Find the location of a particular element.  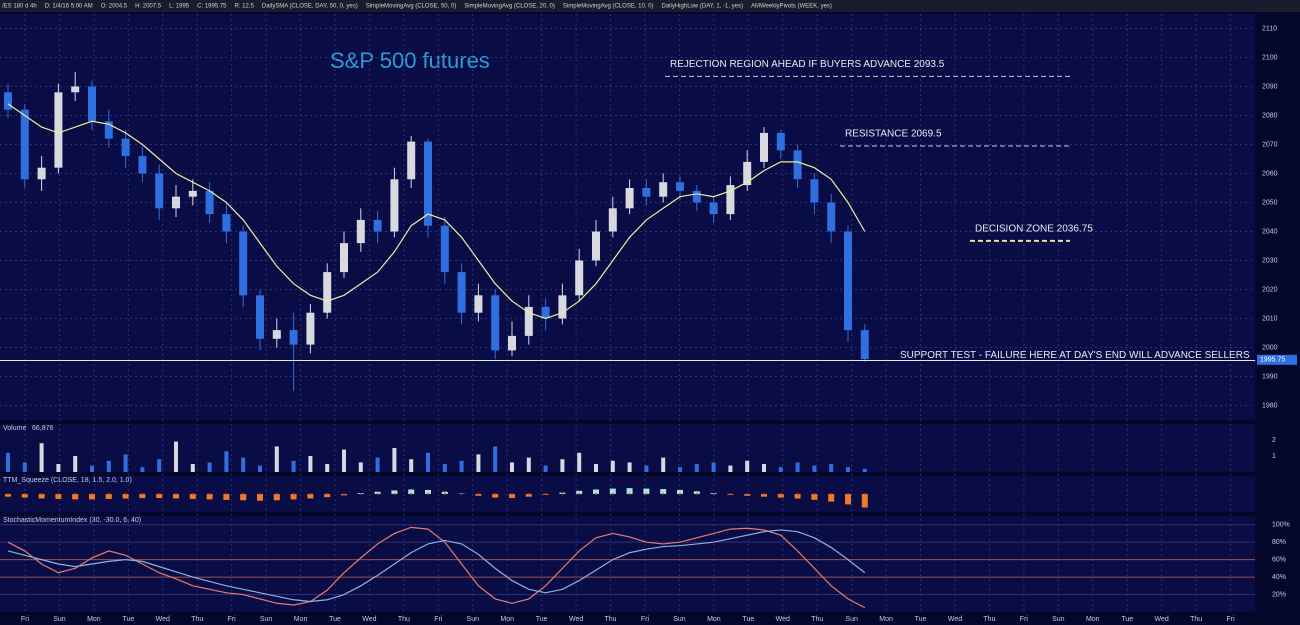

header-text: L: 1995 is located at coordinates (179, 7).